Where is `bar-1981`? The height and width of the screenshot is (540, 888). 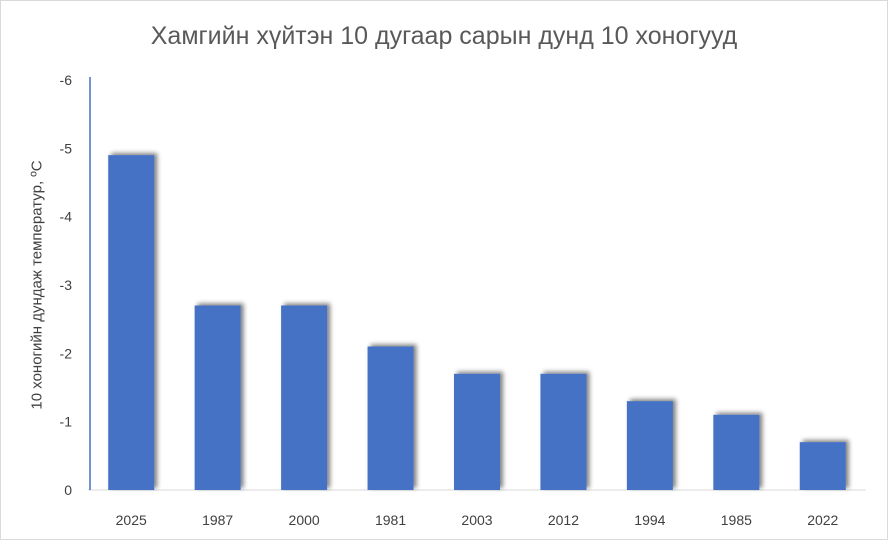 bar-1981 is located at coordinates (390, 418).